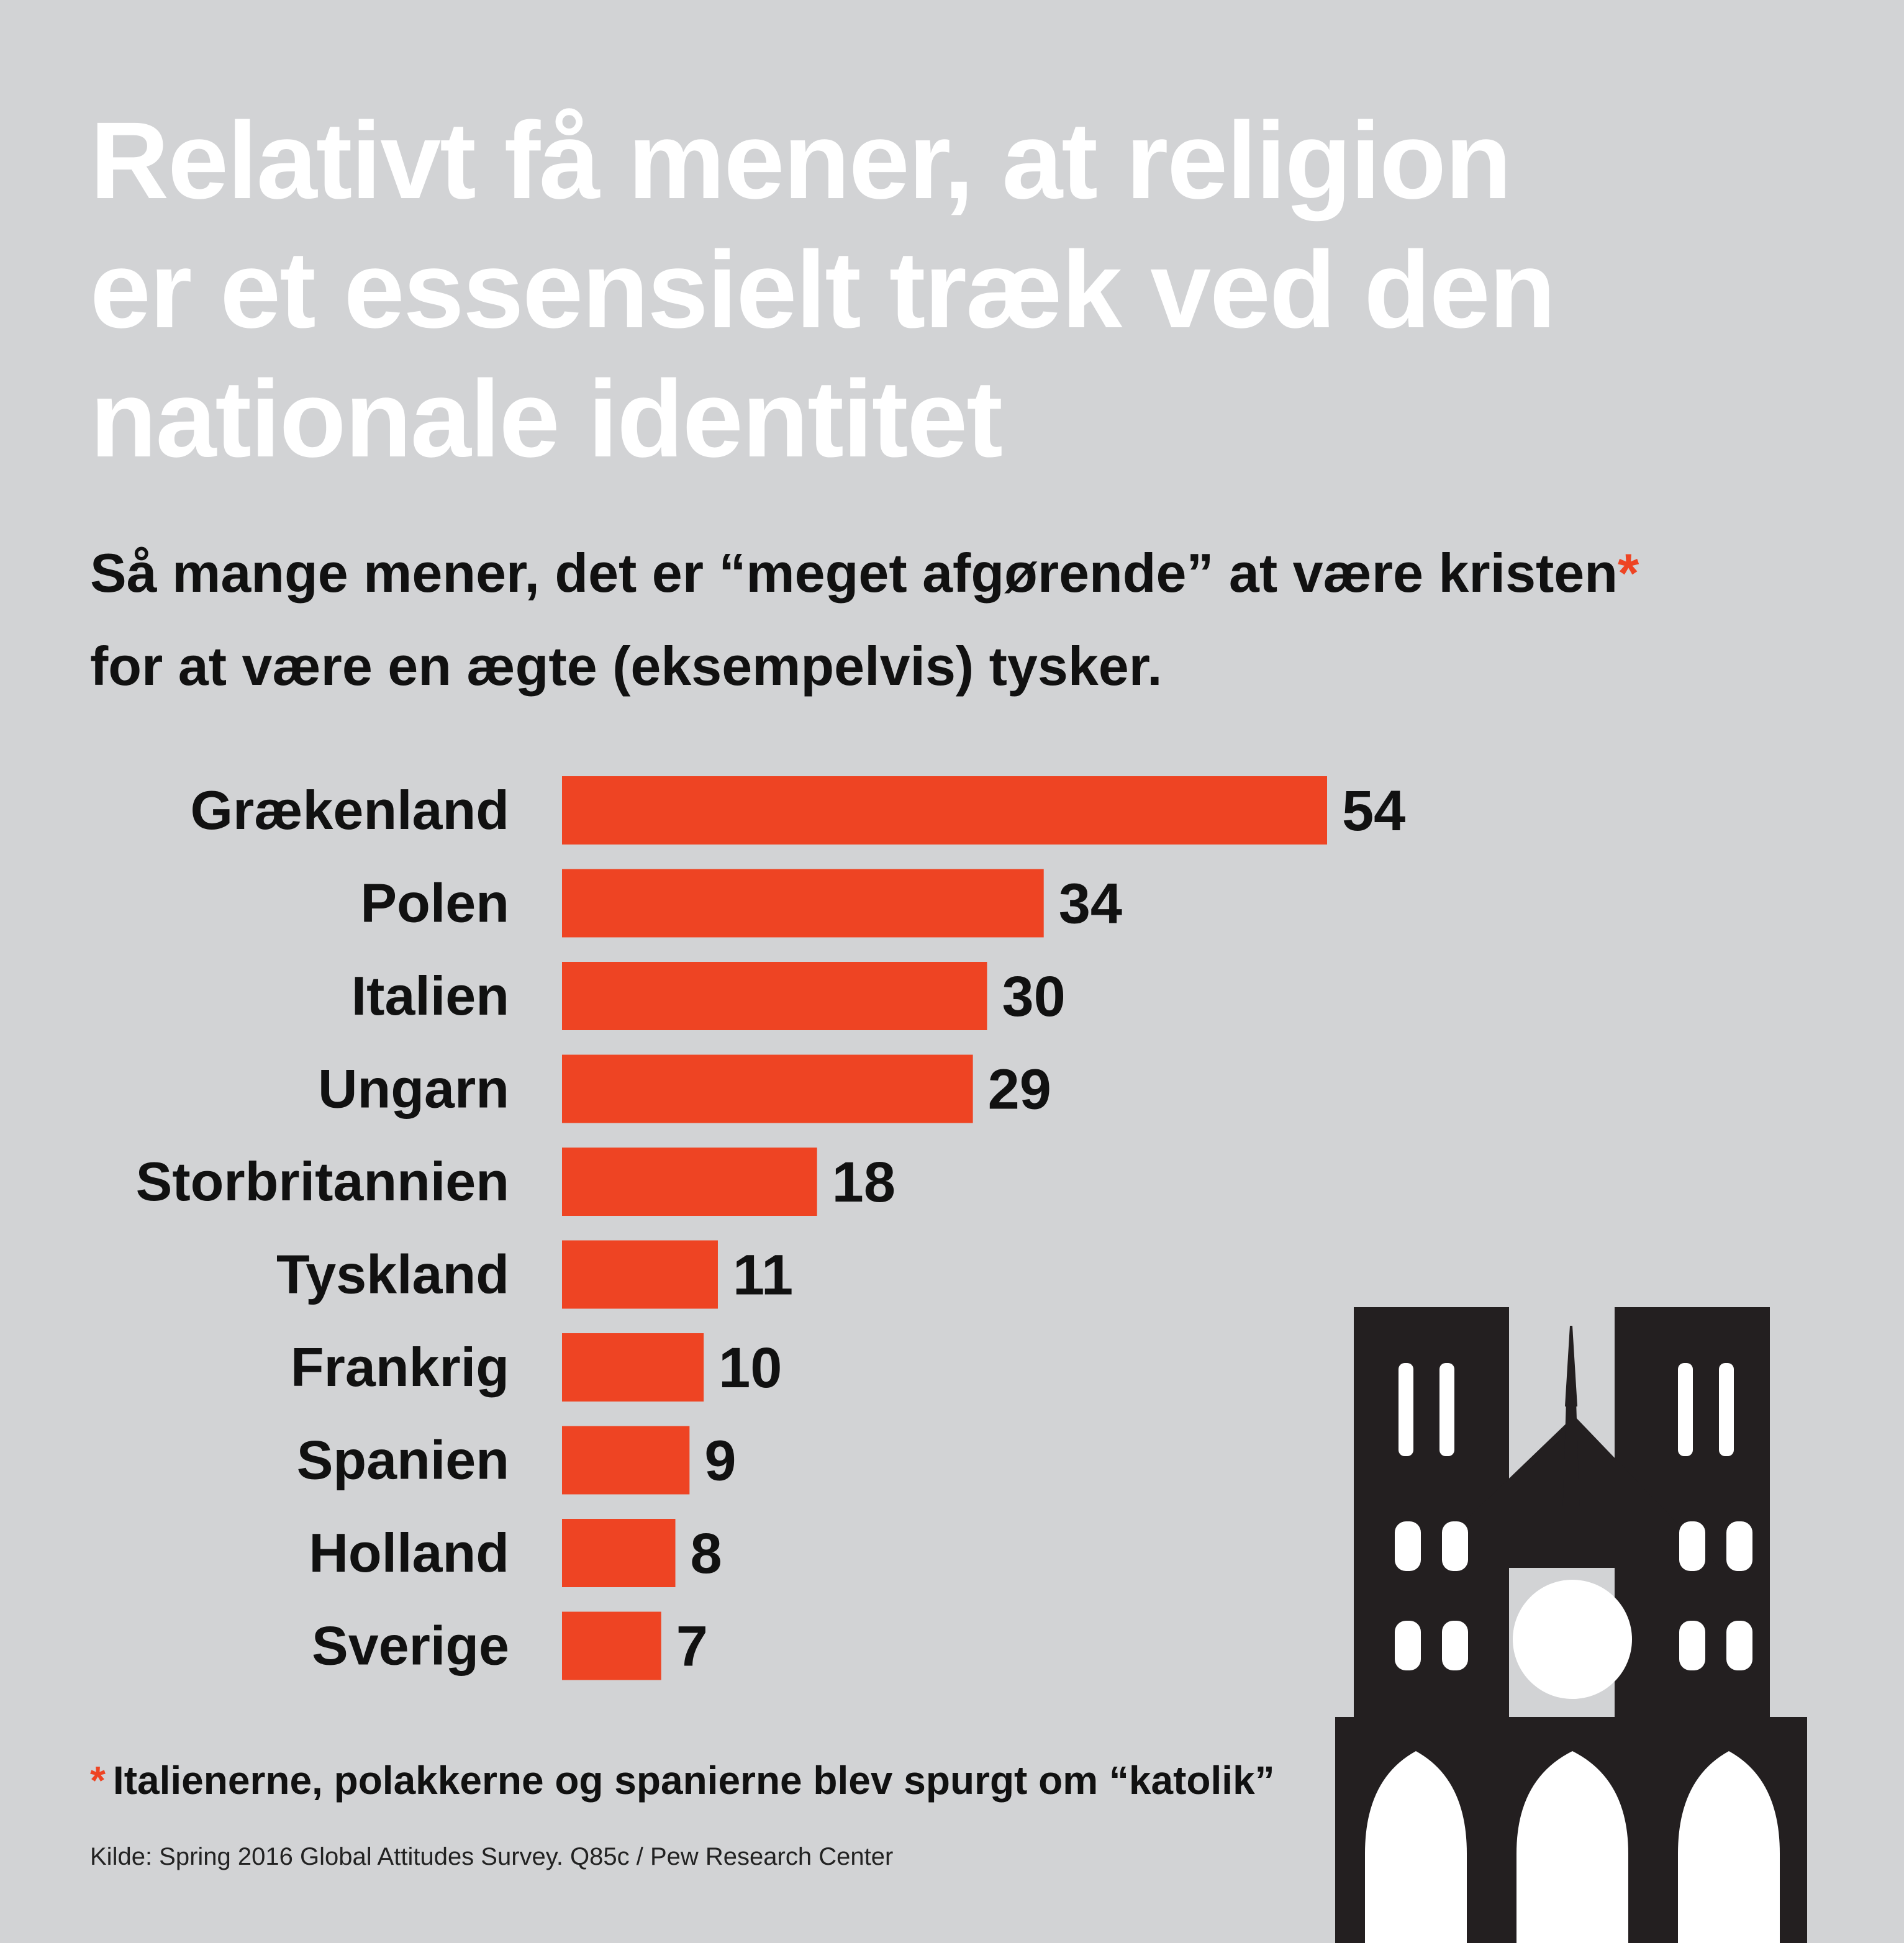 The width and height of the screenshot is (1904, 1943). Describe the element at coordinates (1373, 811) in the screenshot. I see `value-label: 54` at that location.